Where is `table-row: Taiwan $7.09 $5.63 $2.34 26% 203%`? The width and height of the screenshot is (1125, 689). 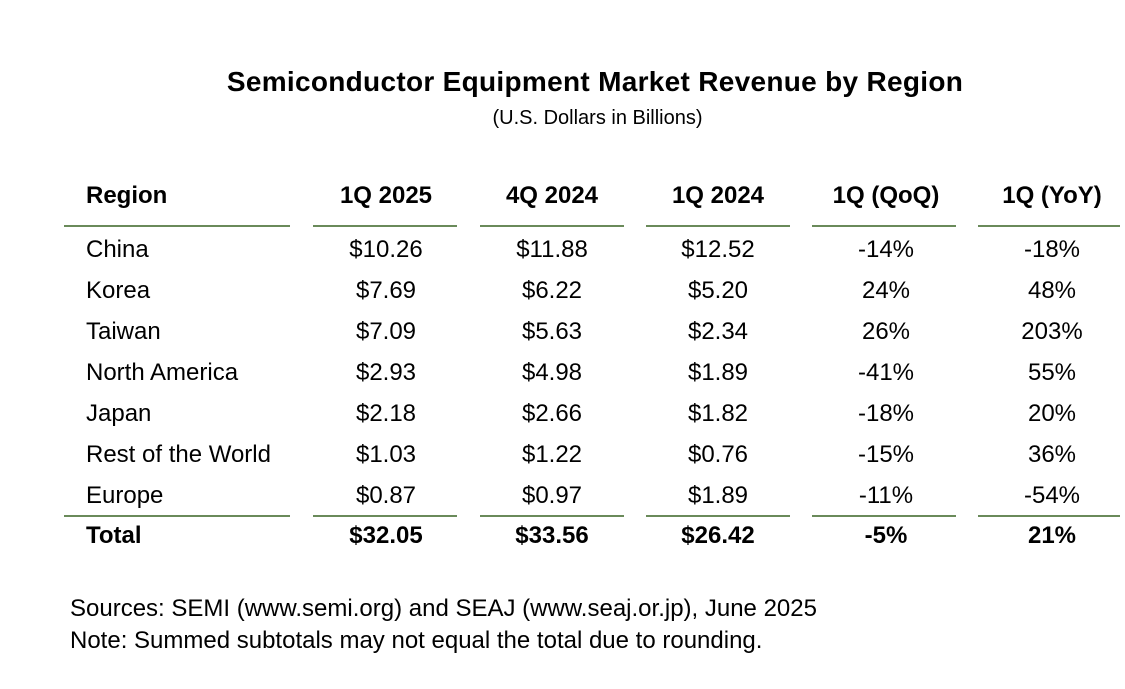
table-row: Taiwan $7.09 $5.63 $2.34 26% 203% is located at coordinates (562, 332).